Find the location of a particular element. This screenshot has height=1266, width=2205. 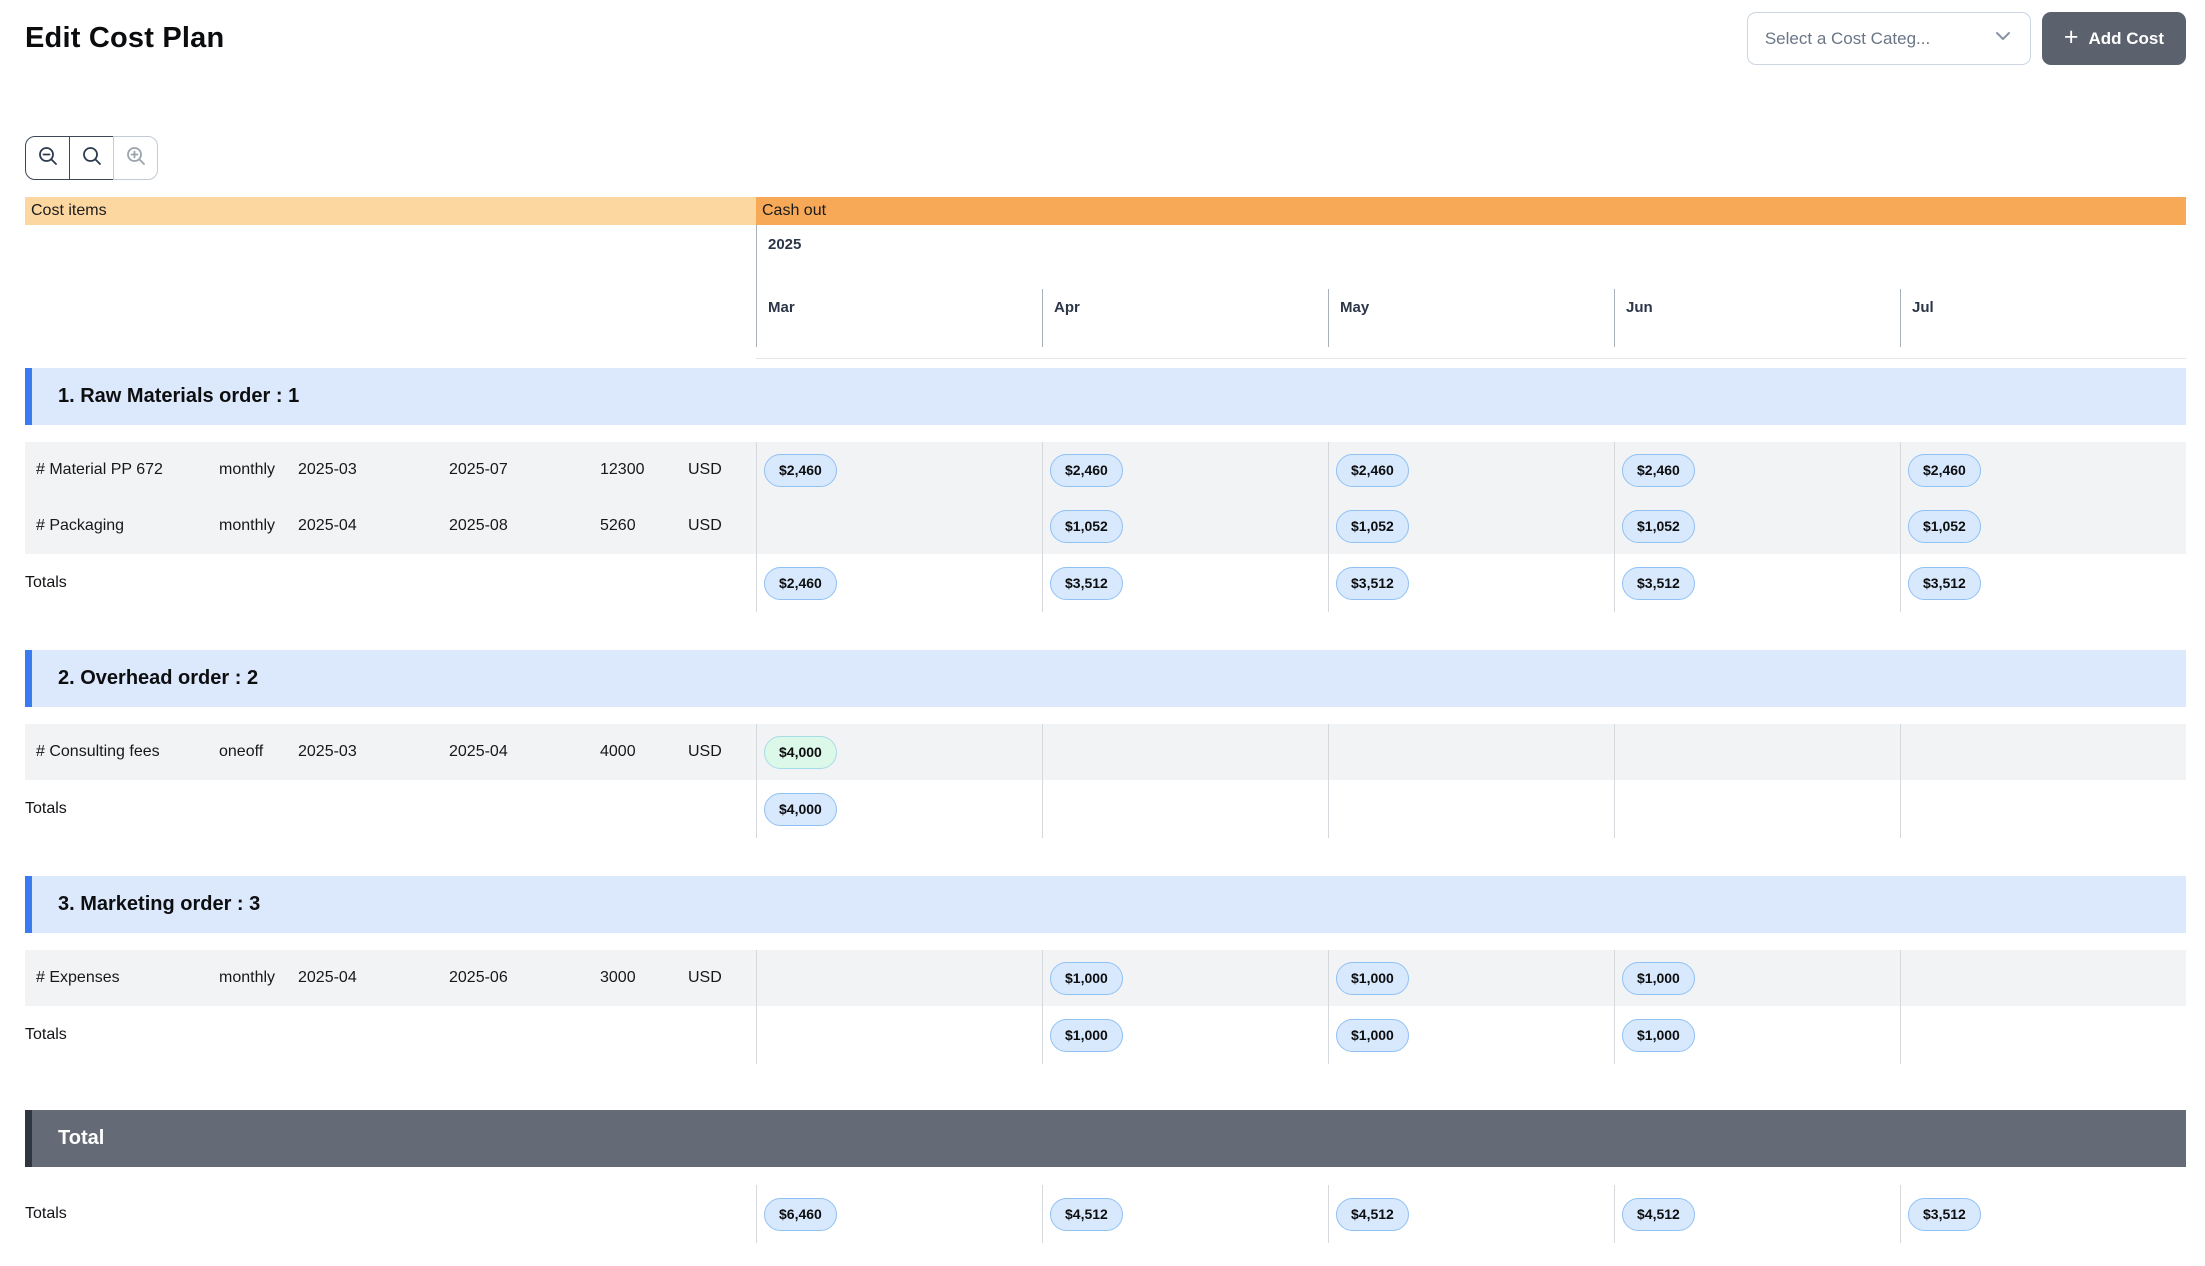

cost-item-end: 2025-08 is located at coordinates (478, 525).